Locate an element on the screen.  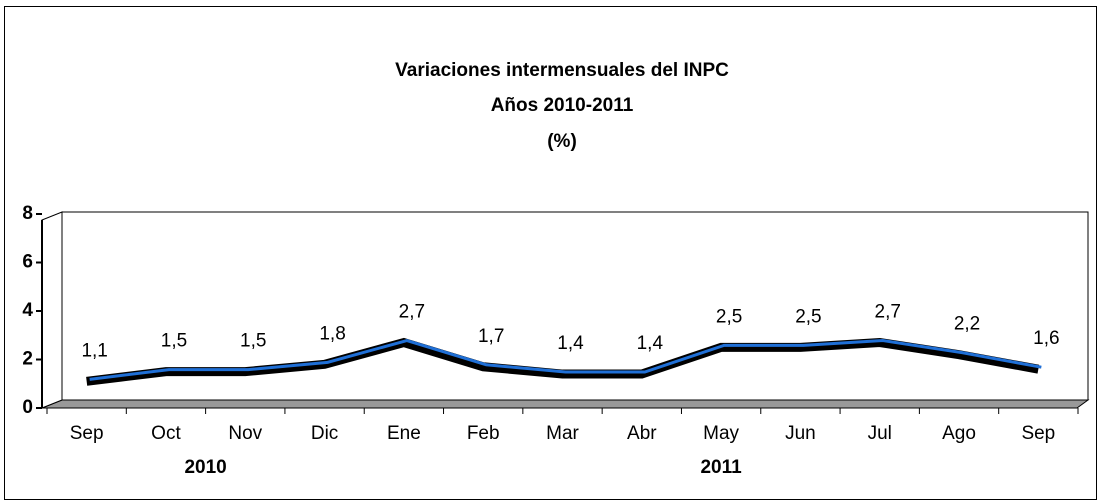
line-3d-edge is located at coordinates (563, 361).